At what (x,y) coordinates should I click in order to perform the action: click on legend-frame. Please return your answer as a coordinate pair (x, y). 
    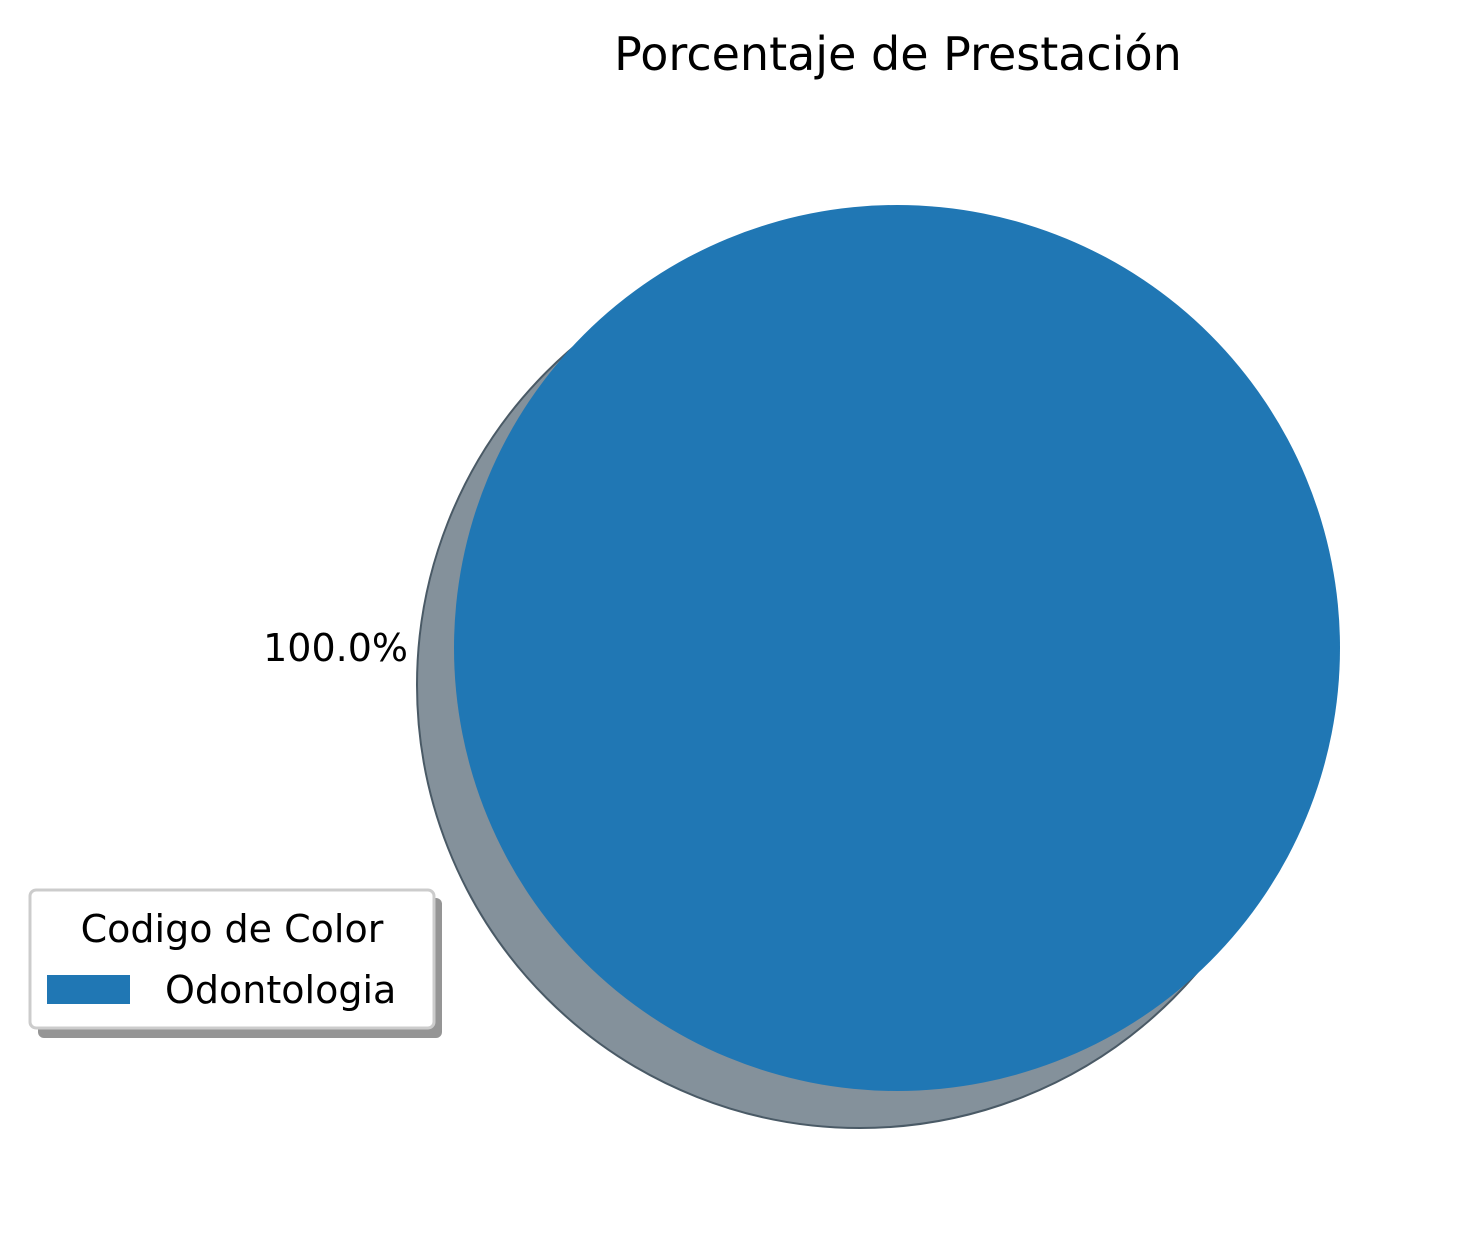
    Looking at the image, I should click on (232, 959).